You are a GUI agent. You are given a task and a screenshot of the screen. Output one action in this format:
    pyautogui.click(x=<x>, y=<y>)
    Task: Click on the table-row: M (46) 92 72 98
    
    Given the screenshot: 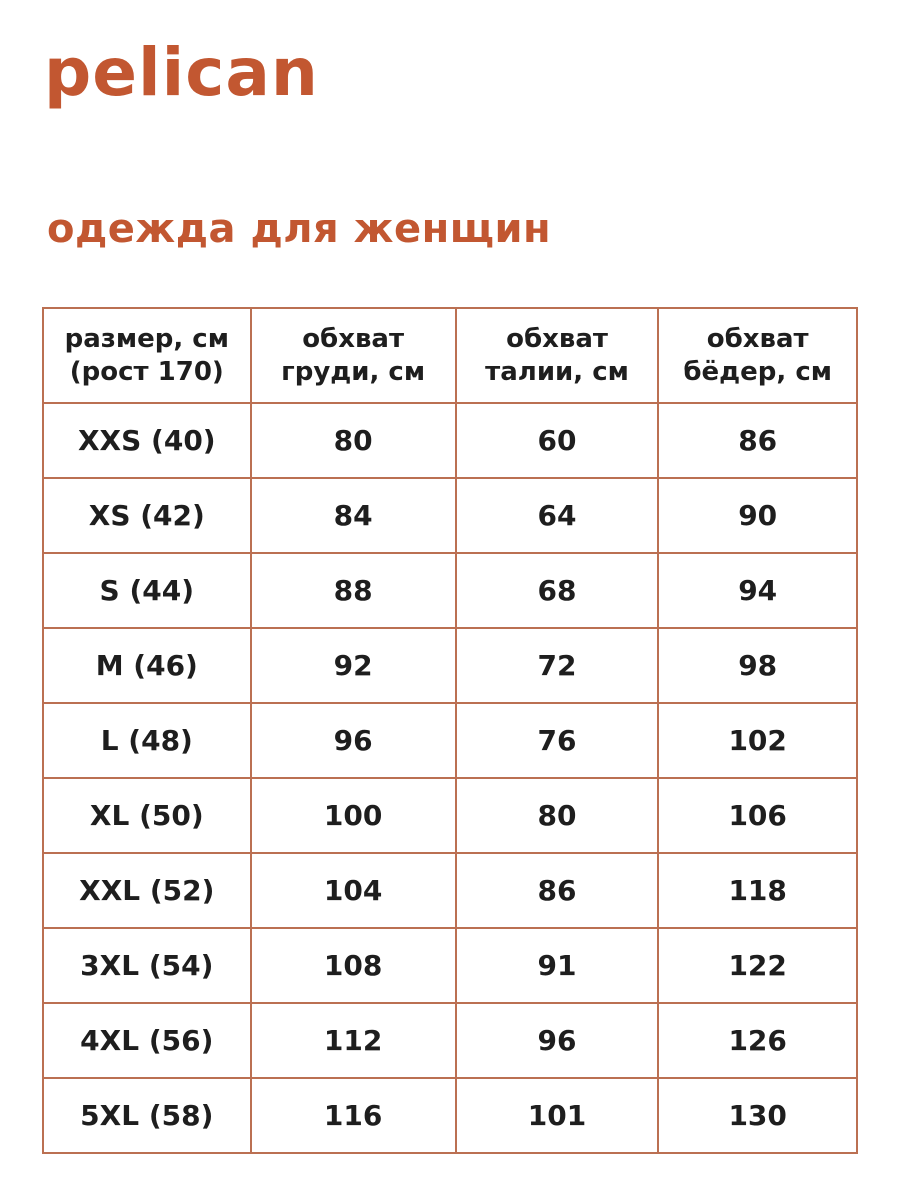 What is the action you would take?
    pyautogui.click(x=450, y=665)
    